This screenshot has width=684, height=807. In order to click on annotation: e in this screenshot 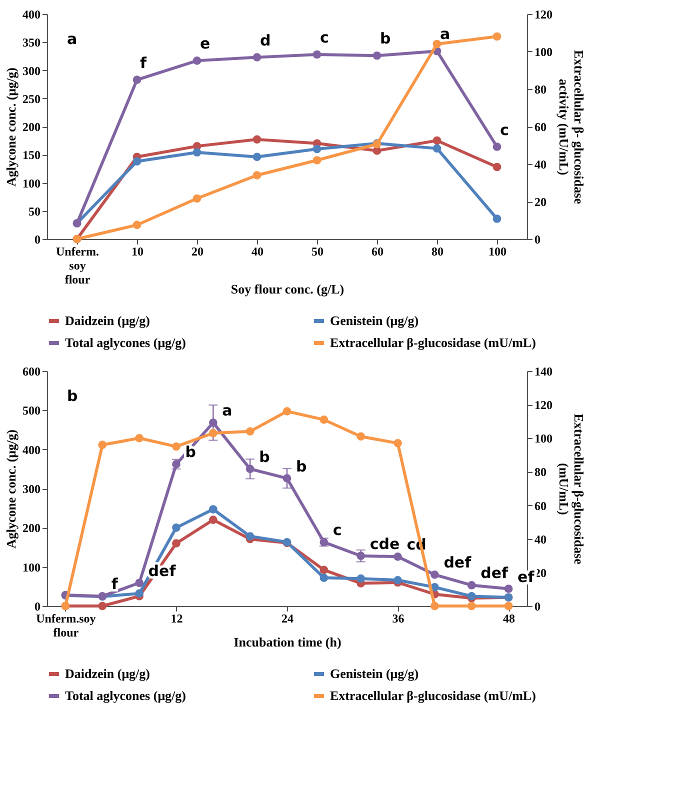, I will do `click(205, 43)`.